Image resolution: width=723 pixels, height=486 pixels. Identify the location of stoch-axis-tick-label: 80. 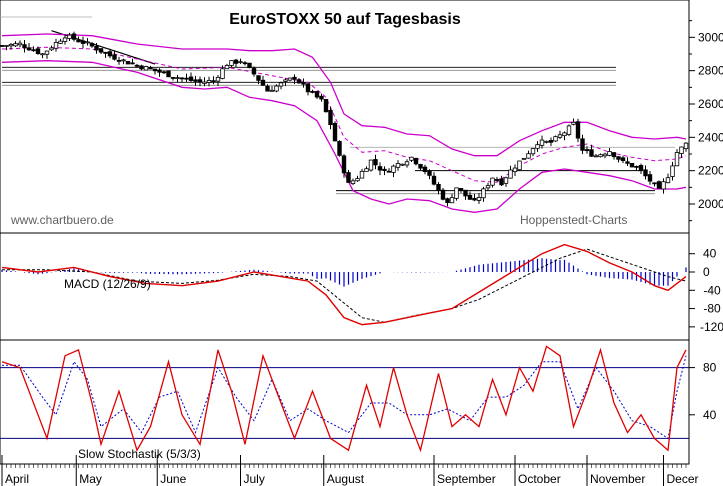
(710, 368).